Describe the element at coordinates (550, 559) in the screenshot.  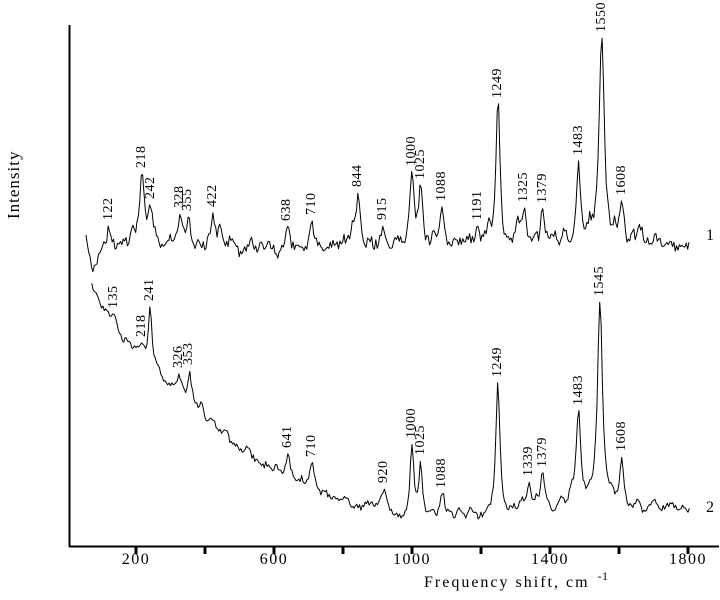
I see `x-tick-label-1400: 1400` at that location.